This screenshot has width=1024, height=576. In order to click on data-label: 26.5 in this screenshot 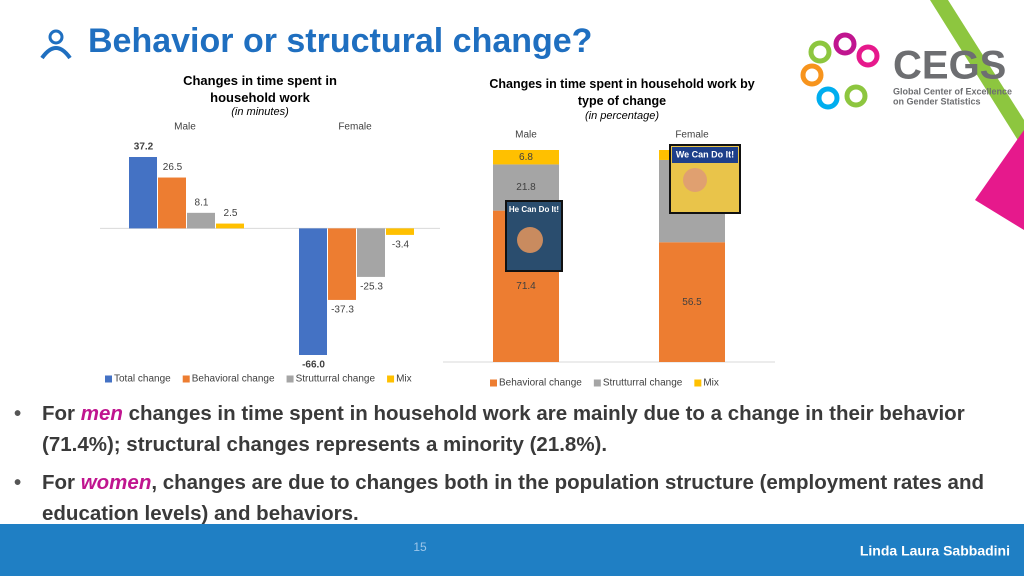, I will do `click(173, 167)`.